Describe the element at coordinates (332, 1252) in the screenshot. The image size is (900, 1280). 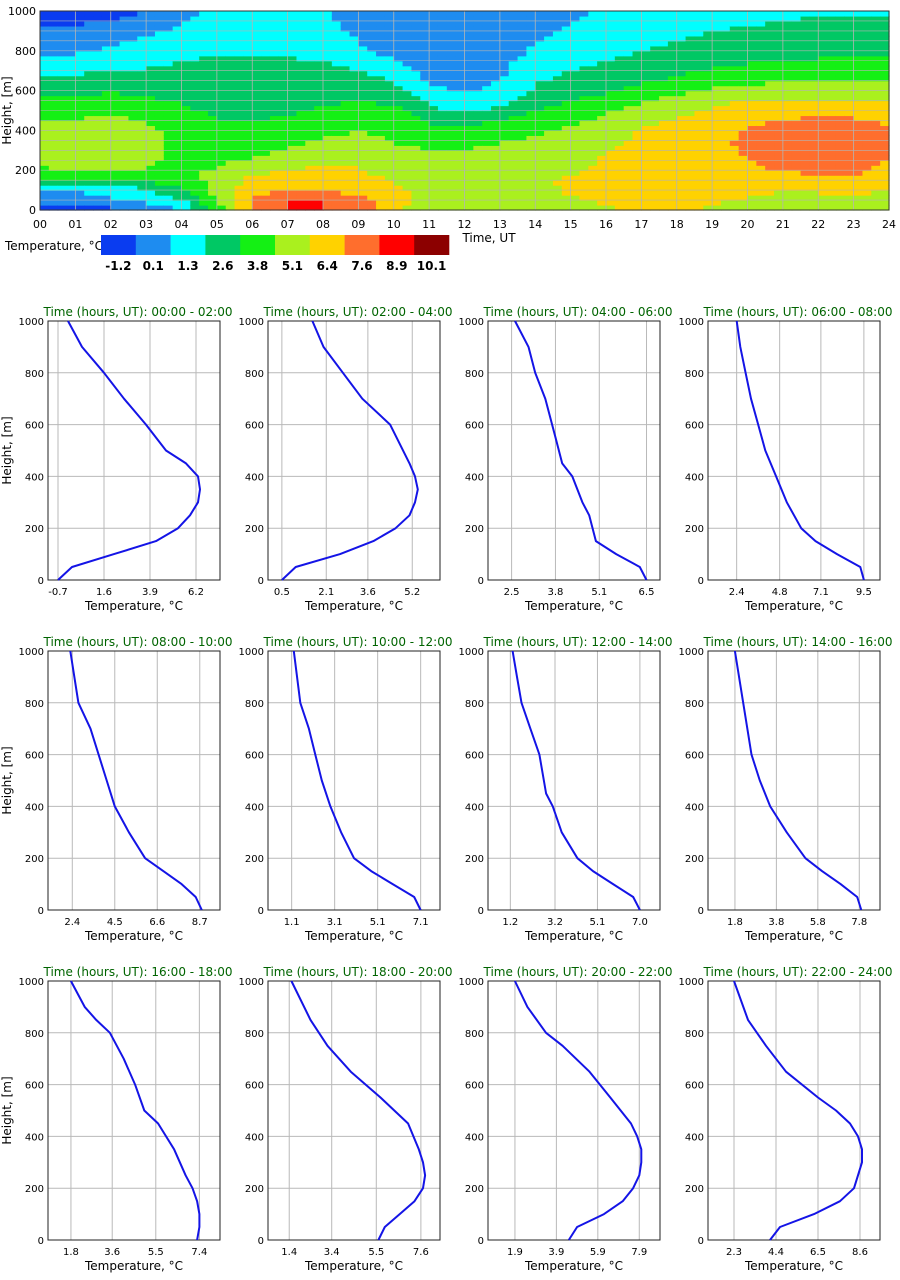
I see `profile-x-tick-label: 3.4` at that location.